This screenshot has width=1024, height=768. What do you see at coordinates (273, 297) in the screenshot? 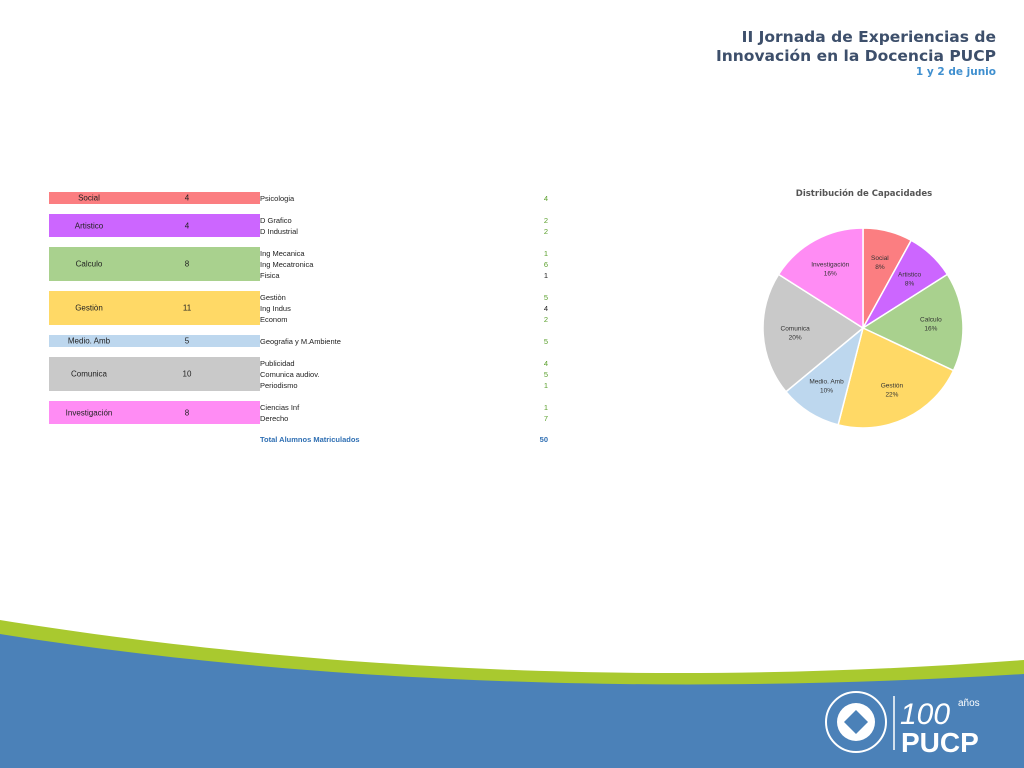
I see `department-name: Gestiòn` at bounding box center [273, 297].